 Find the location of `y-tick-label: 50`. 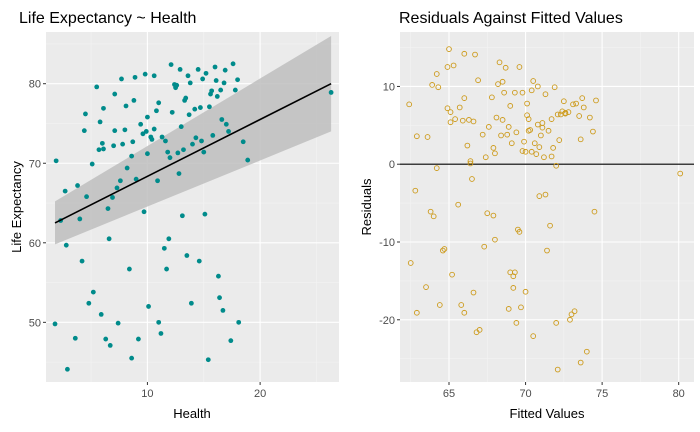

y-tick-label: 50 is located at coordinates (35, 323).